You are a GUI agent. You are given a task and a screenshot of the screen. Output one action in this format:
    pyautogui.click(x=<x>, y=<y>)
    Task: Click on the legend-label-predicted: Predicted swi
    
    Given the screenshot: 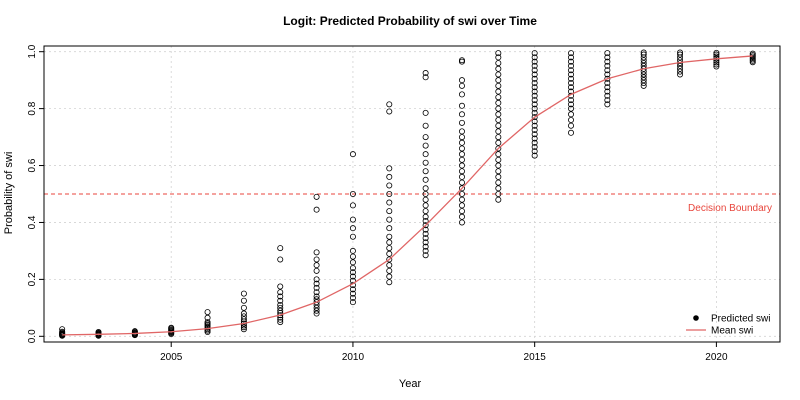 What is the action you would take?
    pyautogui.click(x=740, y=319)
    